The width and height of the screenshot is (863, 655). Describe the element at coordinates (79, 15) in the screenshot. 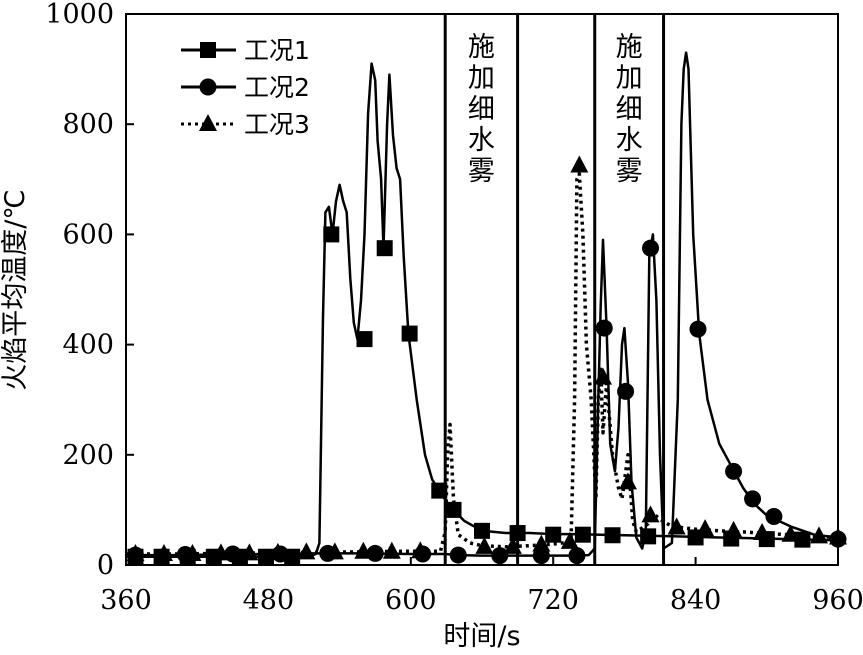

I see `y-tick-label: 1000` at that location.